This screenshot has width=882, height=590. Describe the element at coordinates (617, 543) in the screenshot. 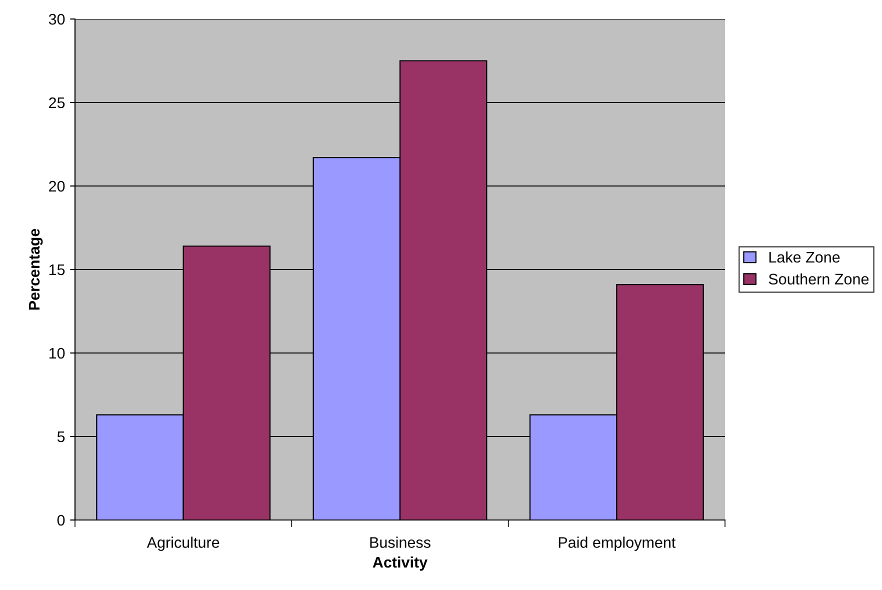

I see `x-tick-label: Paid employment` at that location.